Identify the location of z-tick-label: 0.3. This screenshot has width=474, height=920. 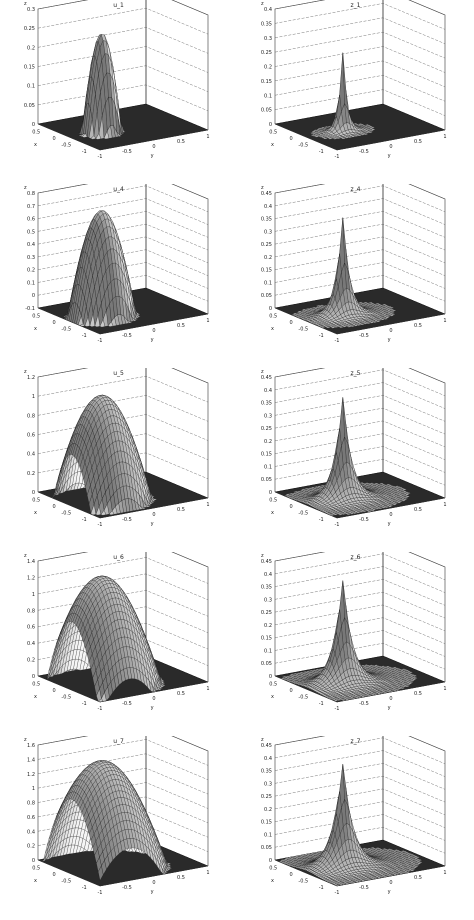
(268, 232).